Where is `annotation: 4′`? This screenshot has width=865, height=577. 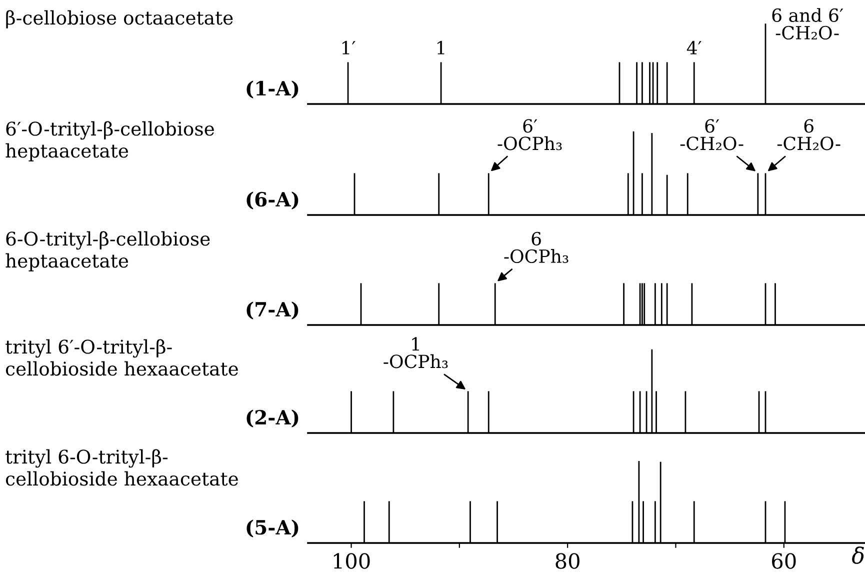
annotation: 4′ is located at coordinates (694, 47).